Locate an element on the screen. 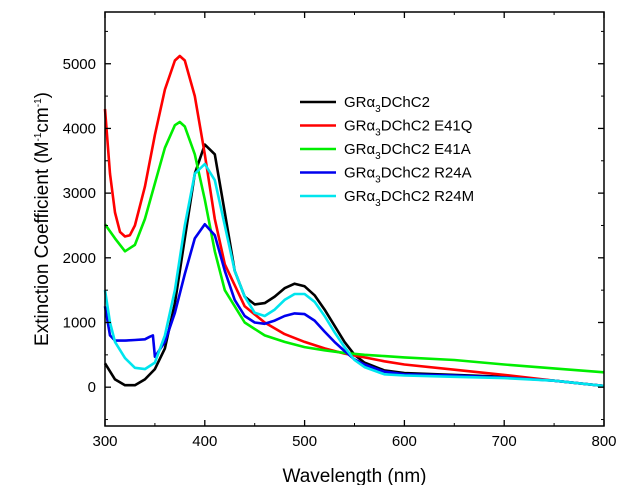  y-tick-label: 0 is located at coordinates (92, 387).